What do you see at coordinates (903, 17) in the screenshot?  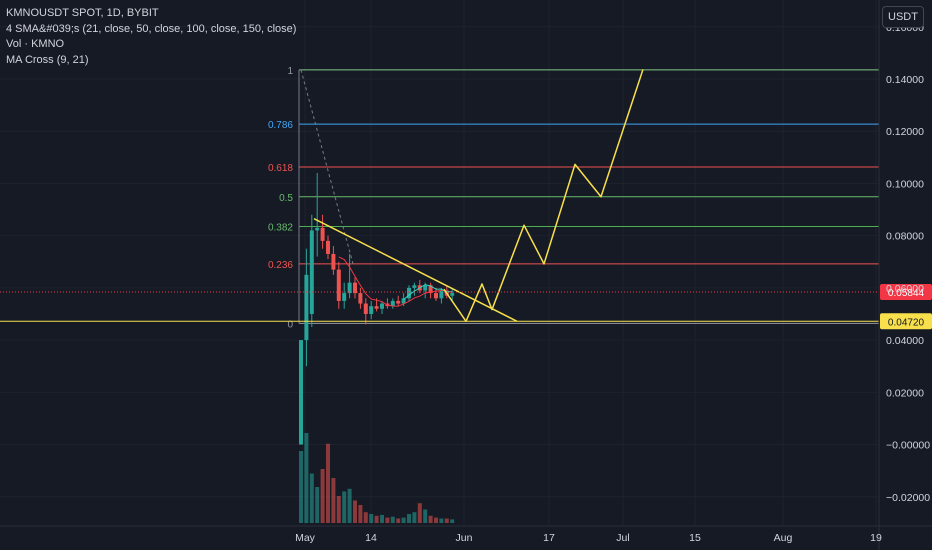 I see `currency-button: USDT` at bounding box center [903, 17].